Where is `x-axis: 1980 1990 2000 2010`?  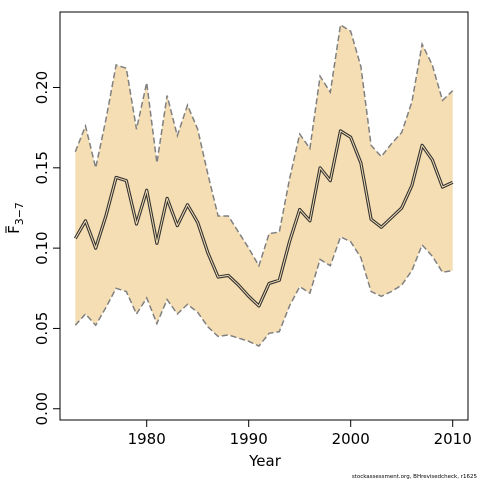 x-axis: 1980 1990 2000 2010 is located at coordinates (300, 434).